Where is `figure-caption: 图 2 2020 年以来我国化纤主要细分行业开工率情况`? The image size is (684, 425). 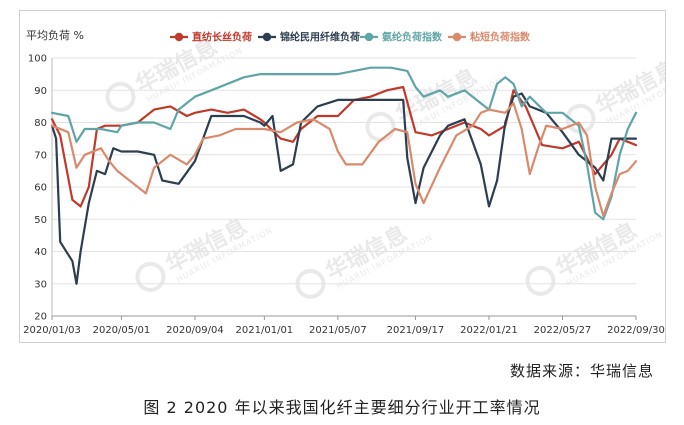 figure-caption: 图 2 2020 年以来我国化纤主要细分行业开工率情况 is located at coordinates (342, 407).